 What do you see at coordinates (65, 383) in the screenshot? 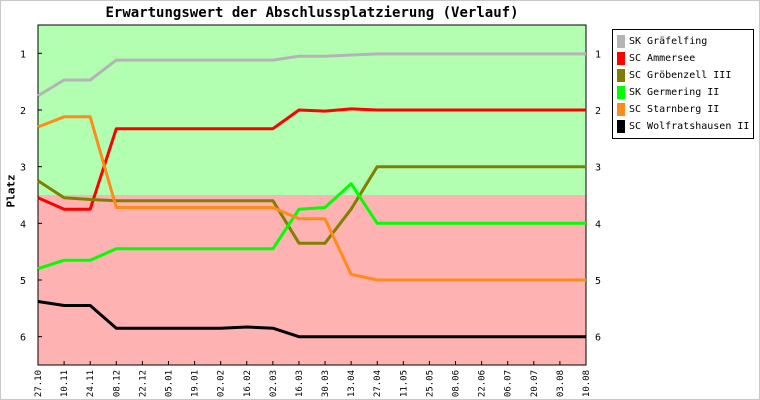
I see `x-tick-label: 10.11` at bounding box center [65, 383].